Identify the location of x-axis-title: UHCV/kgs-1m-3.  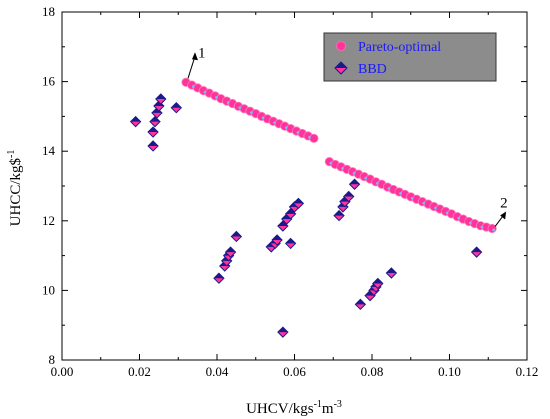
(294, 408).